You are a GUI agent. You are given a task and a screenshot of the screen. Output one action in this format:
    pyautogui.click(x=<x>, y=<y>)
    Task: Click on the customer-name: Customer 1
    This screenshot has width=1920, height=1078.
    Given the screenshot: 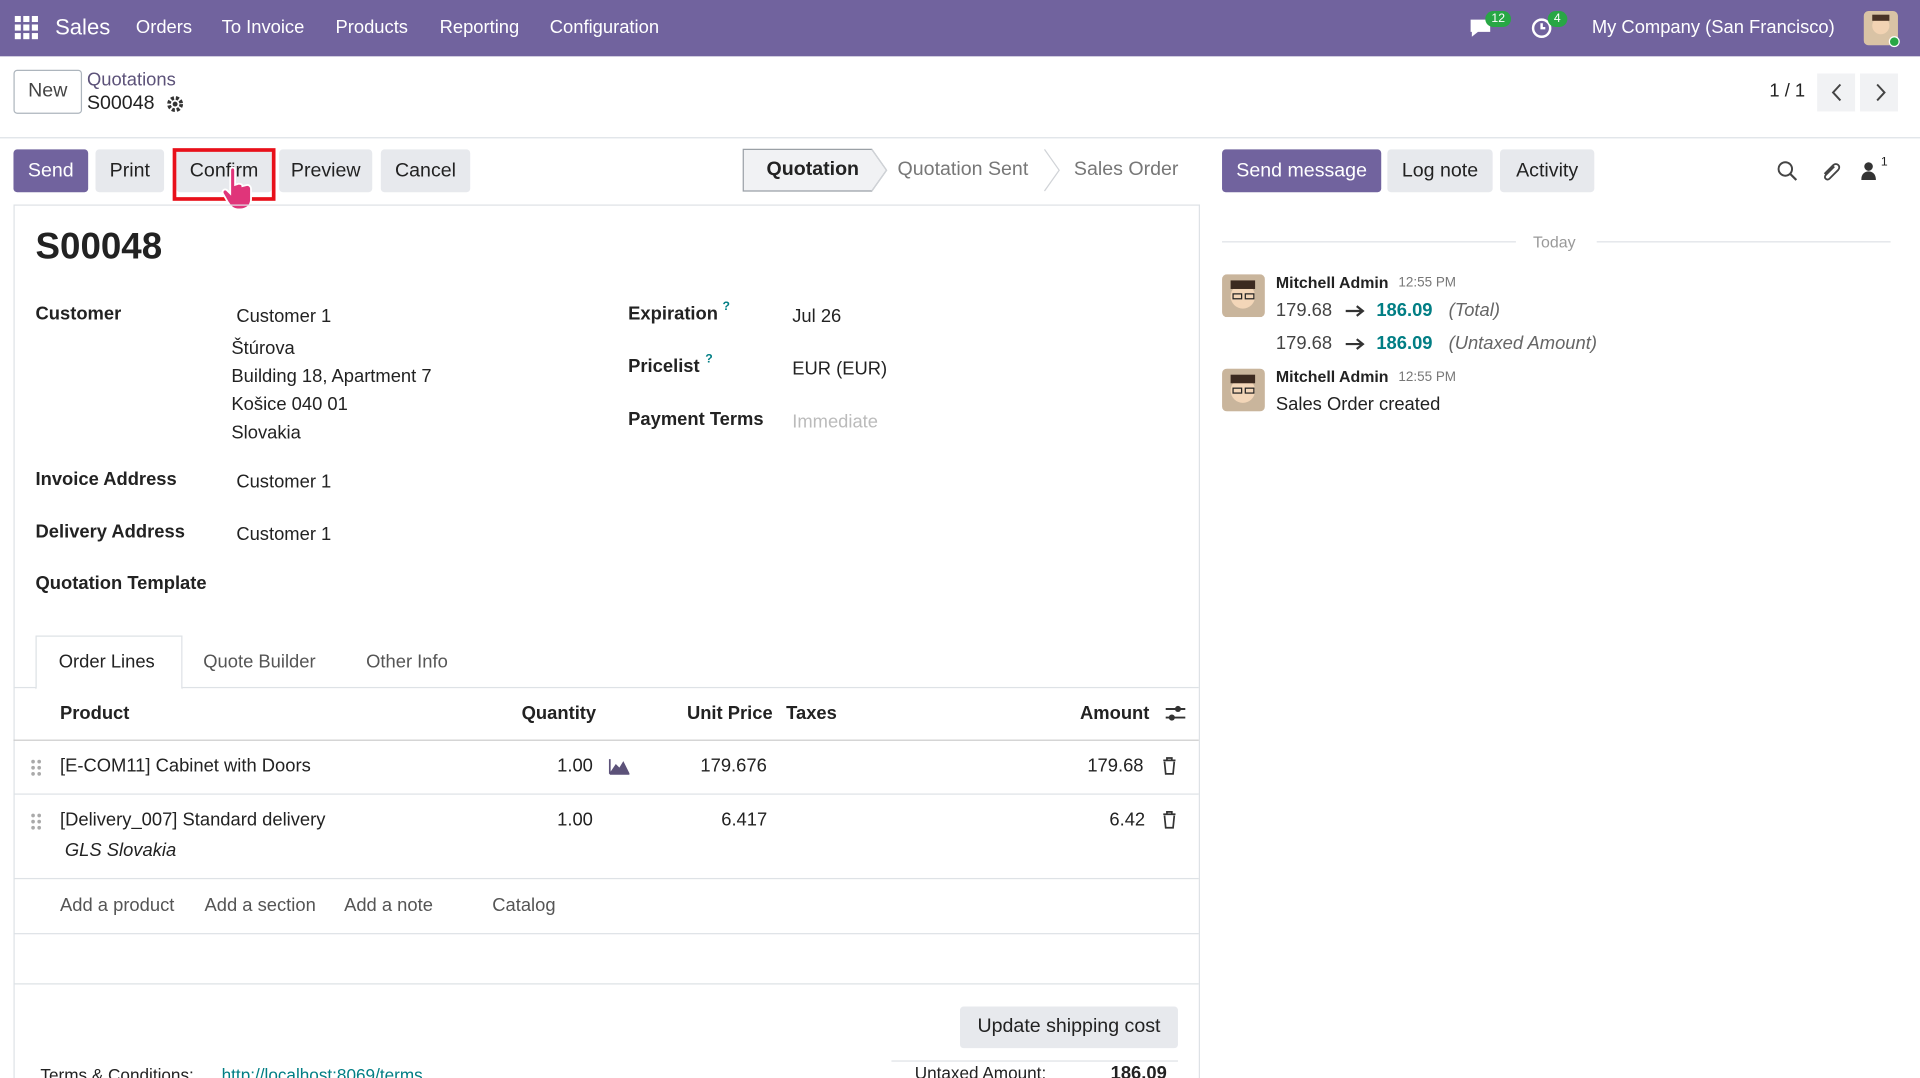 What is the action you would take?
    pyautogui.click(x=284, y=316)
    